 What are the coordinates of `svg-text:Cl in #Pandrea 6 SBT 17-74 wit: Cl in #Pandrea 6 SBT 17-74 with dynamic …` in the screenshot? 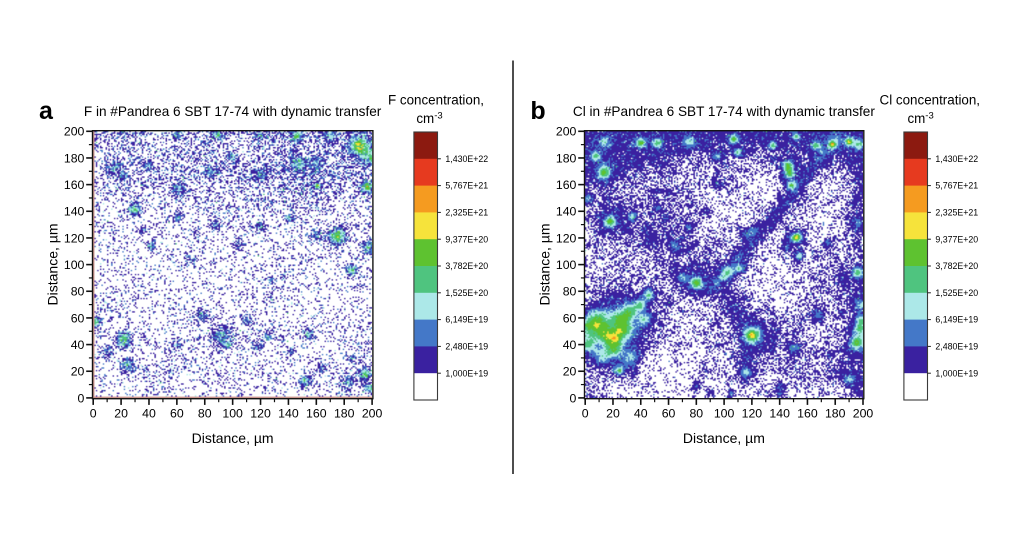 It's located at (724, 111).